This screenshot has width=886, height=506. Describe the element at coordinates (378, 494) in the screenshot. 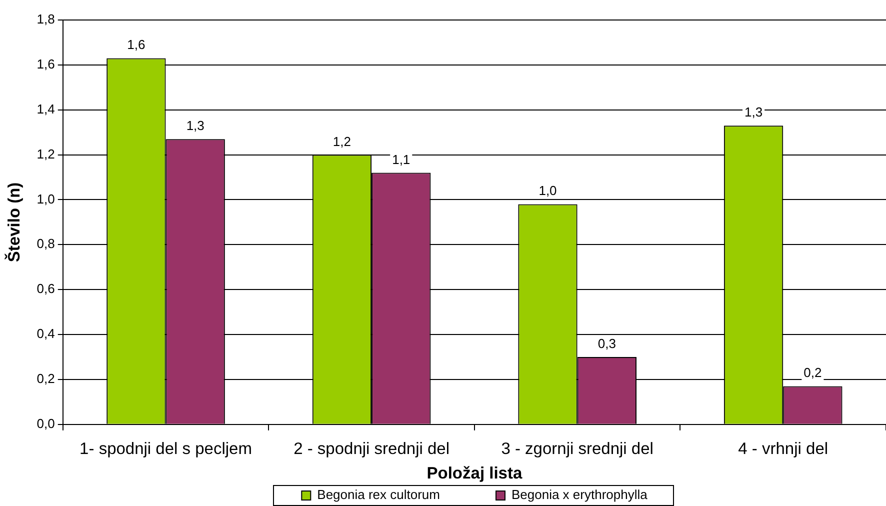

I see `legend-label: Begonia rex cultorum` at that location.